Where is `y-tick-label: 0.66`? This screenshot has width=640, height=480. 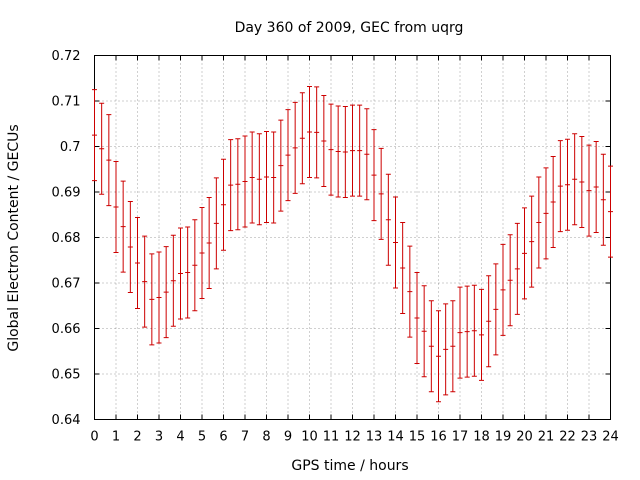
y-tick-label: 0.66 is located at coordinates (66, 329).